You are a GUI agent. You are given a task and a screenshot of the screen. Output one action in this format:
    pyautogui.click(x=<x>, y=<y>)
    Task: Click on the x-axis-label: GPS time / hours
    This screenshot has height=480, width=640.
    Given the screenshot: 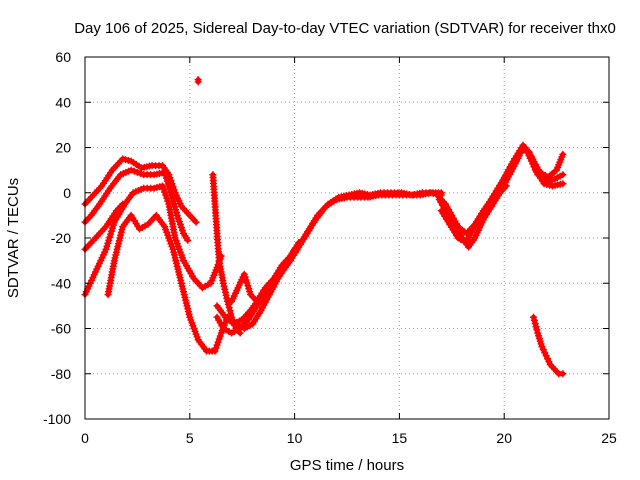 What is the action you would take?
    pyautogui.click(x=347, y=465)
    